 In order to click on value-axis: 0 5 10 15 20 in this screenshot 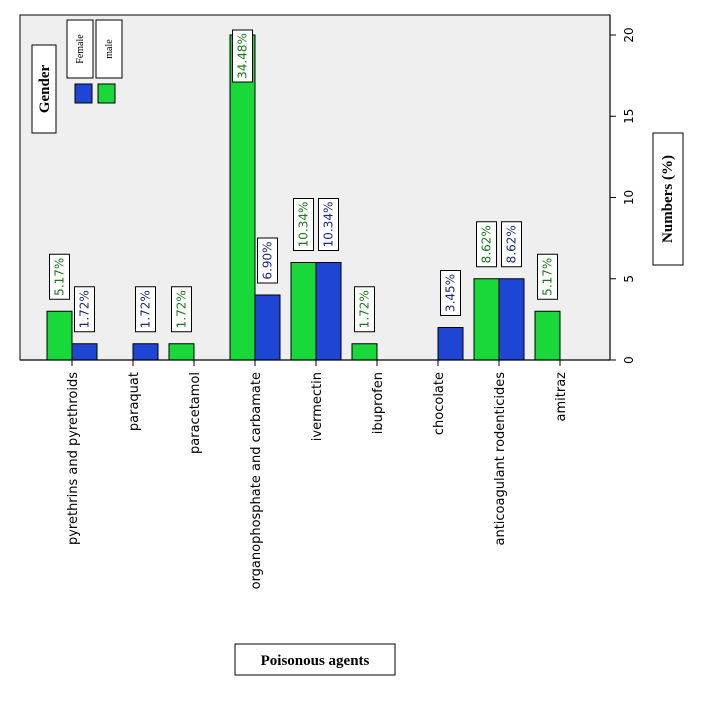, I will do `click(622, 189)`.